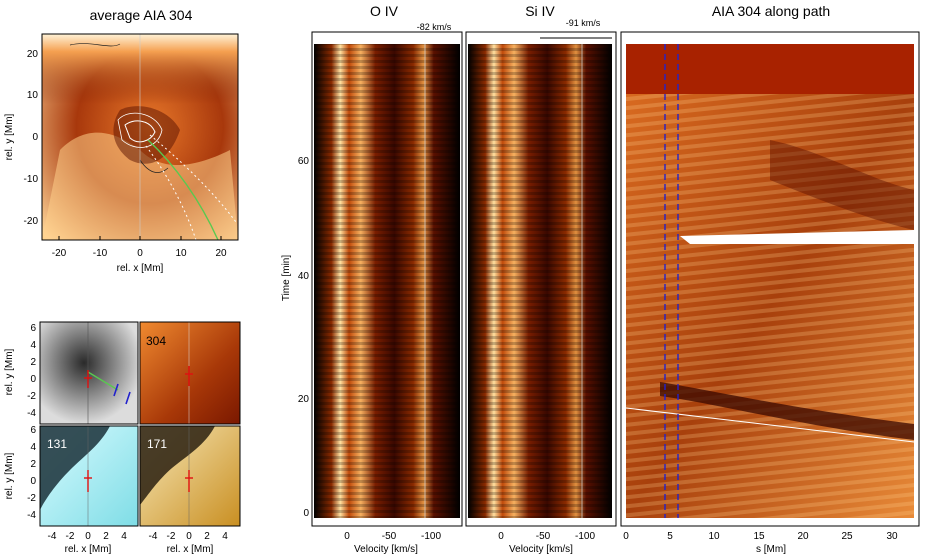  Describe the element at coordinates (771, 549) in the screenshot. I see `path-s-label: s [Mm]` at that location.